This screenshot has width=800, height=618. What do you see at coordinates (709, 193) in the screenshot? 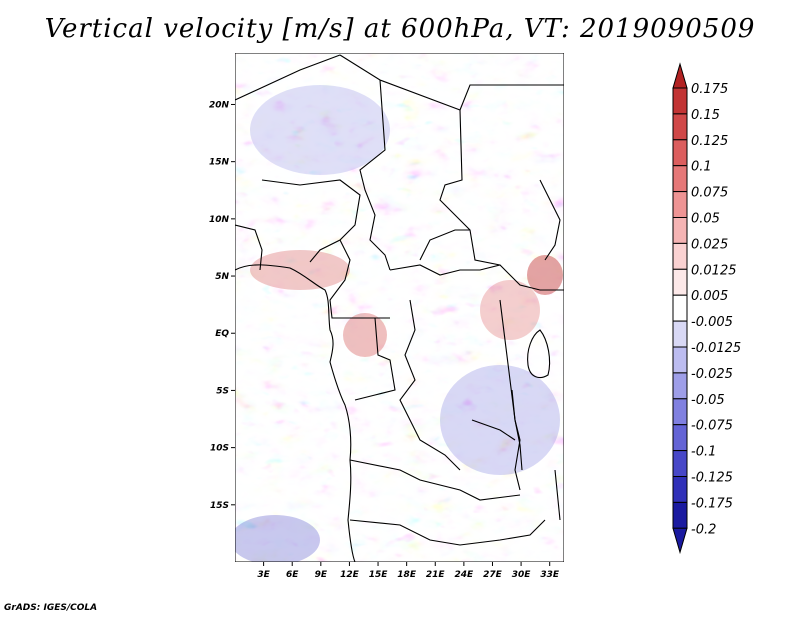
I see `colorbar-label: 0.075` at bounding box center [709, 193].